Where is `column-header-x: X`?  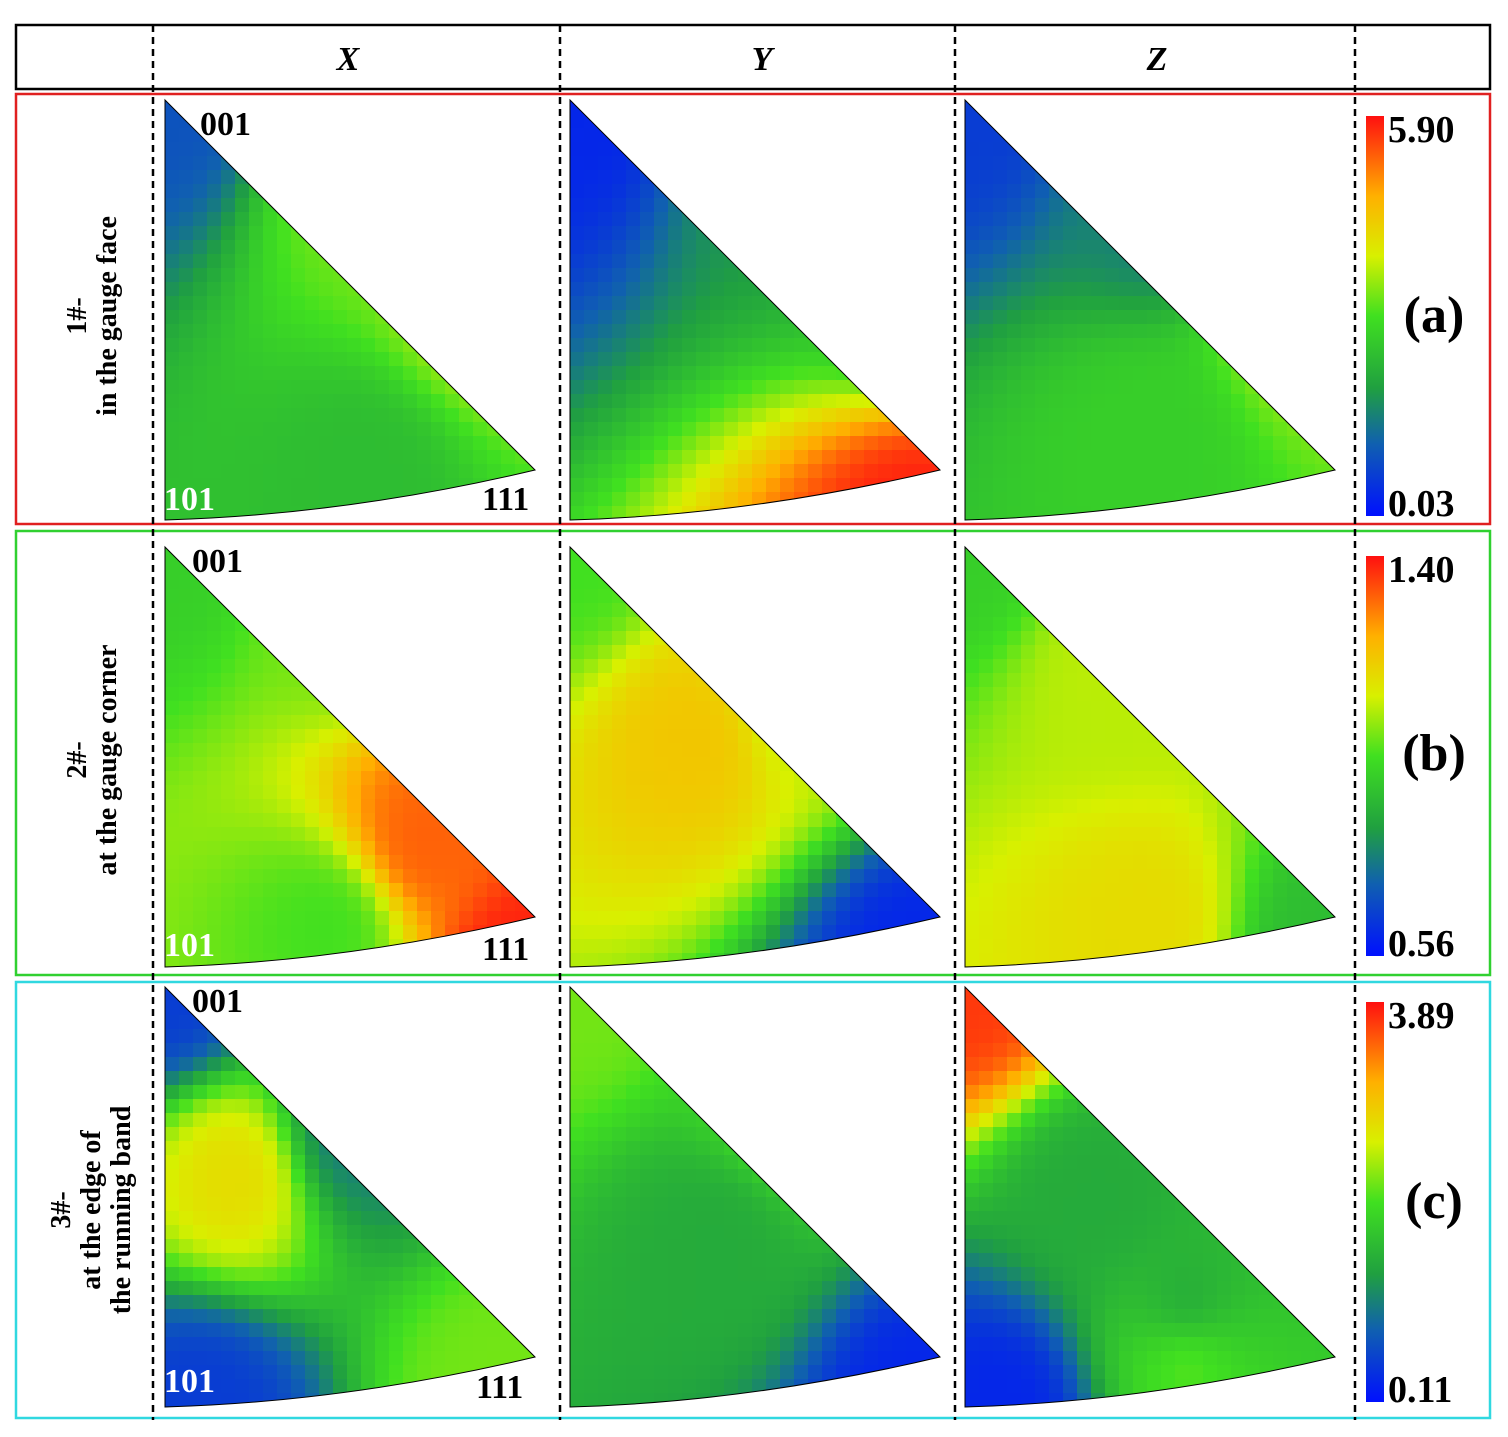 column-header-x: X is located at coordinates (348, 59).